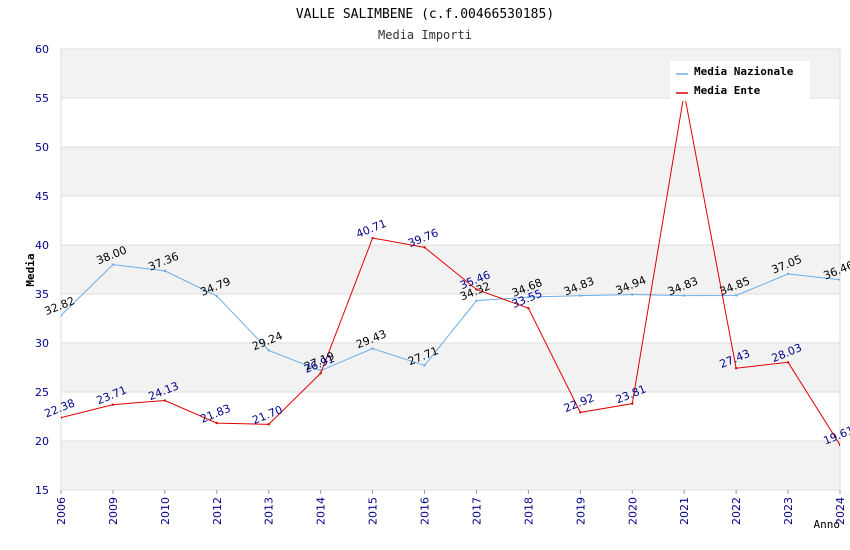  I want to click on x-tick-label: 2014, so click(321, 511).